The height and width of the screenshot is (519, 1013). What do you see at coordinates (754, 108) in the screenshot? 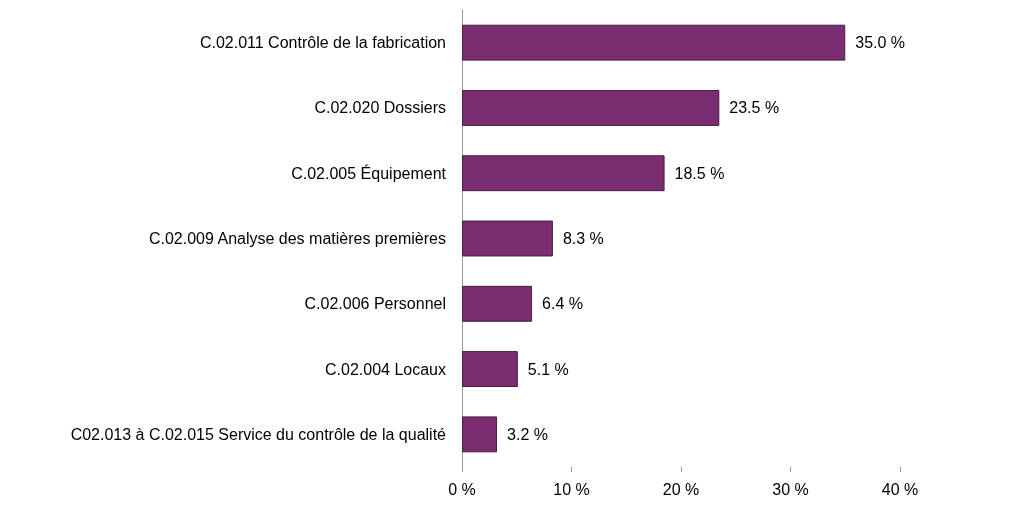
I see `data-label: 23.5 %` at bounding box center [754, 108].